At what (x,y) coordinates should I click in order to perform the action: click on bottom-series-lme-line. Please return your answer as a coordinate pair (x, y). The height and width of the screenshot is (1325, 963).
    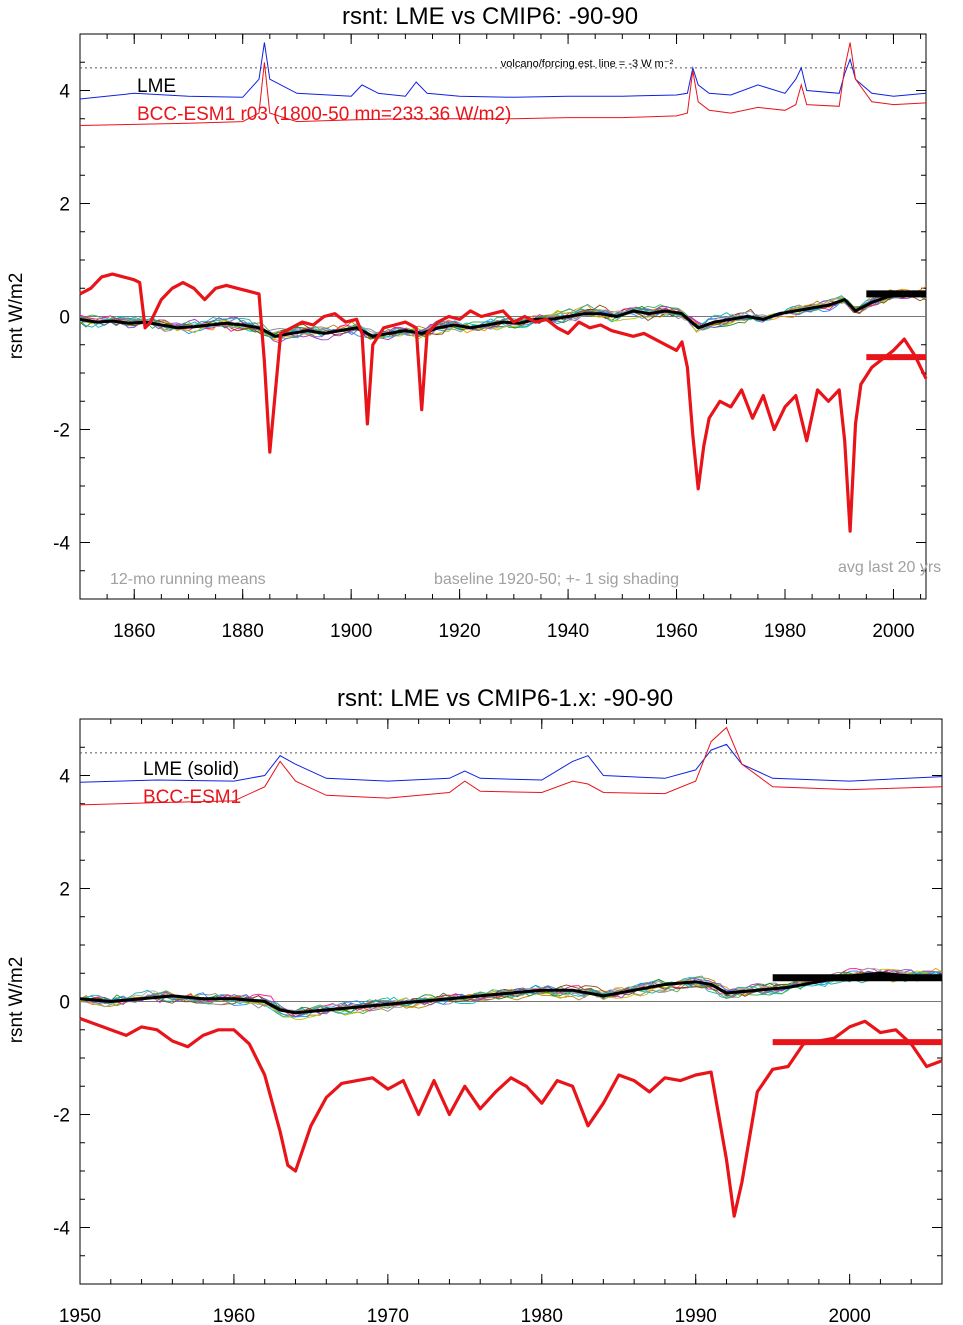
    Looking at the image, I should click on (510, 993).